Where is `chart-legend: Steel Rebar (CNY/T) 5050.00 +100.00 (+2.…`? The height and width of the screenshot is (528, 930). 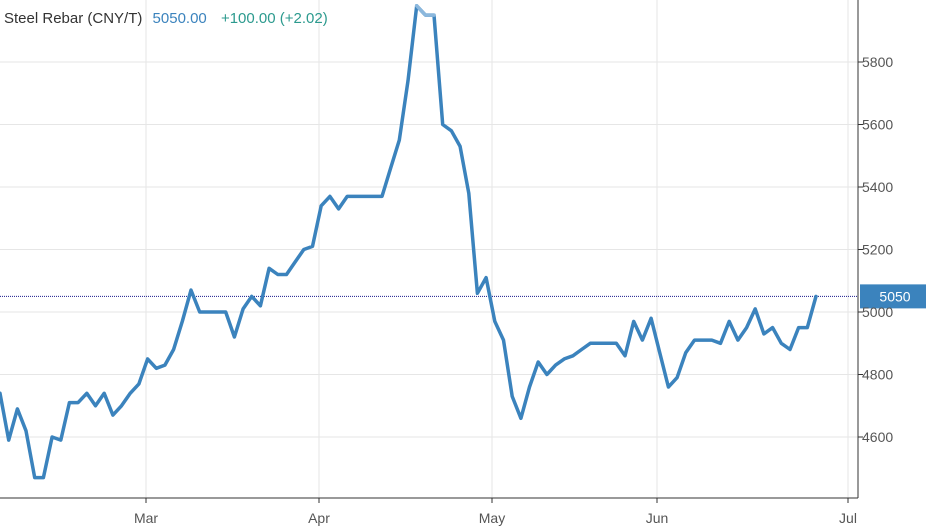
chart-legend: Steel Rebar (CNY/T) 5050.00 +100.00 (+2.… is located at coordinates (166, 18).